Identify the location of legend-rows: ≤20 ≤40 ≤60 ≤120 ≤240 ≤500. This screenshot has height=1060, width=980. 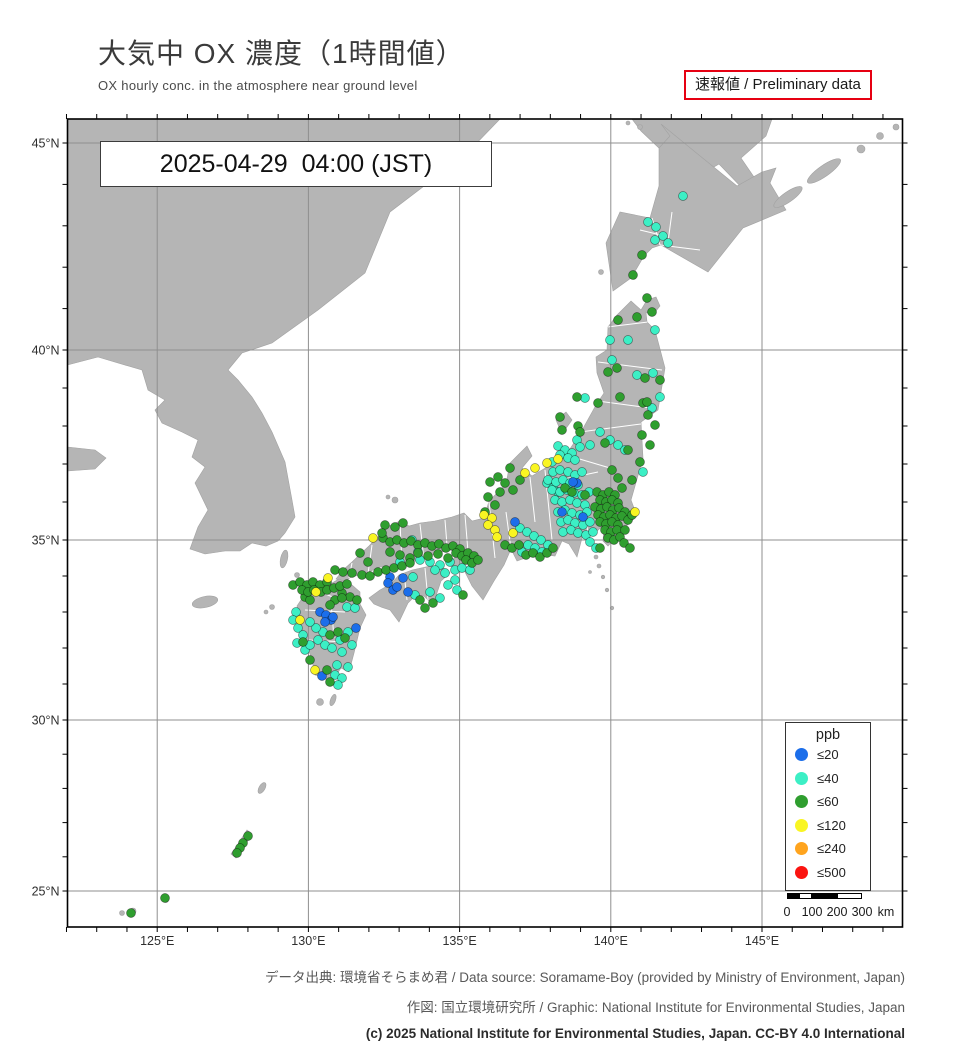
(828, 813).